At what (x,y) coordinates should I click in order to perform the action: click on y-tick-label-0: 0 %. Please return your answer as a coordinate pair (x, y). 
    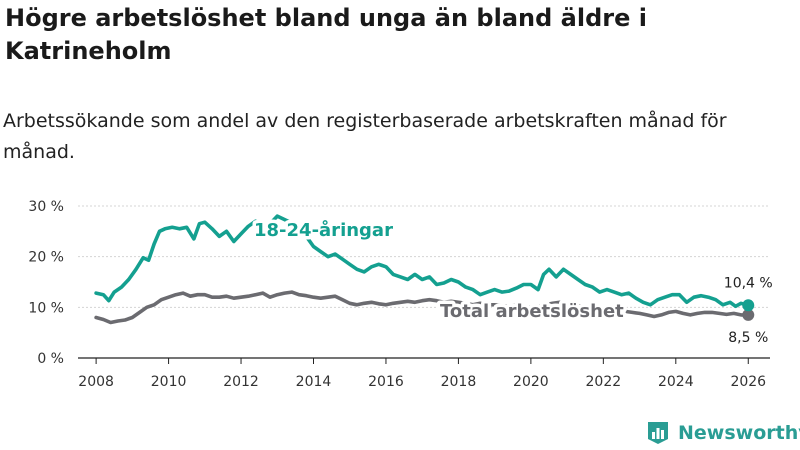
    Looking at the image, I should click on (50, 359).